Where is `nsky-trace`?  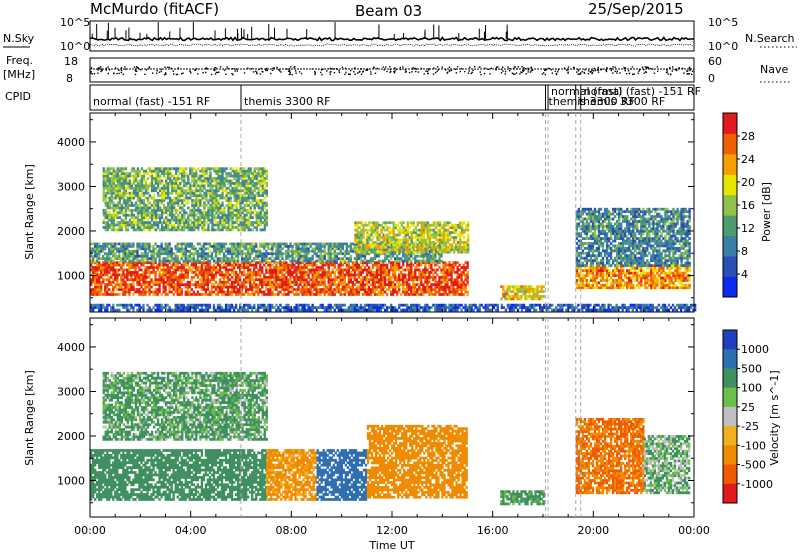 nsky-trace is located at coordinates (392, 39).